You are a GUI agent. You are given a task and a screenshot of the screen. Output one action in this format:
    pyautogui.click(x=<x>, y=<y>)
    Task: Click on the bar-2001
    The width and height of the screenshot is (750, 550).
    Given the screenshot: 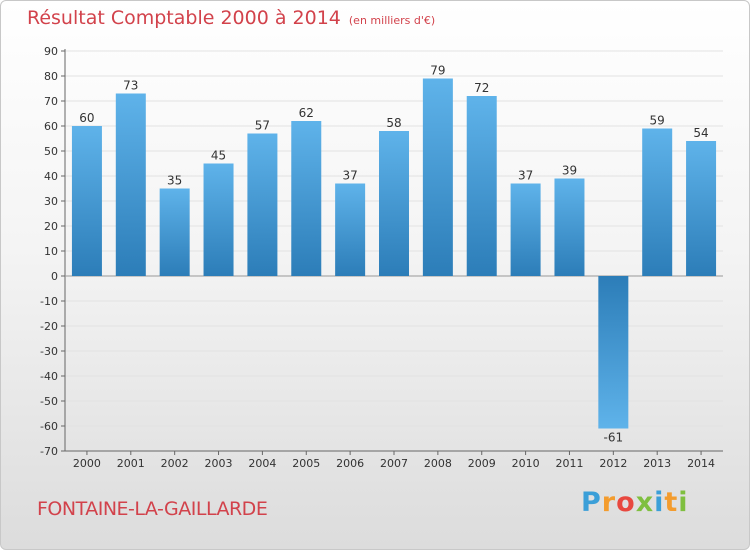 What is the action you would take?
    pyautogui.click(x=130, y=184)
    